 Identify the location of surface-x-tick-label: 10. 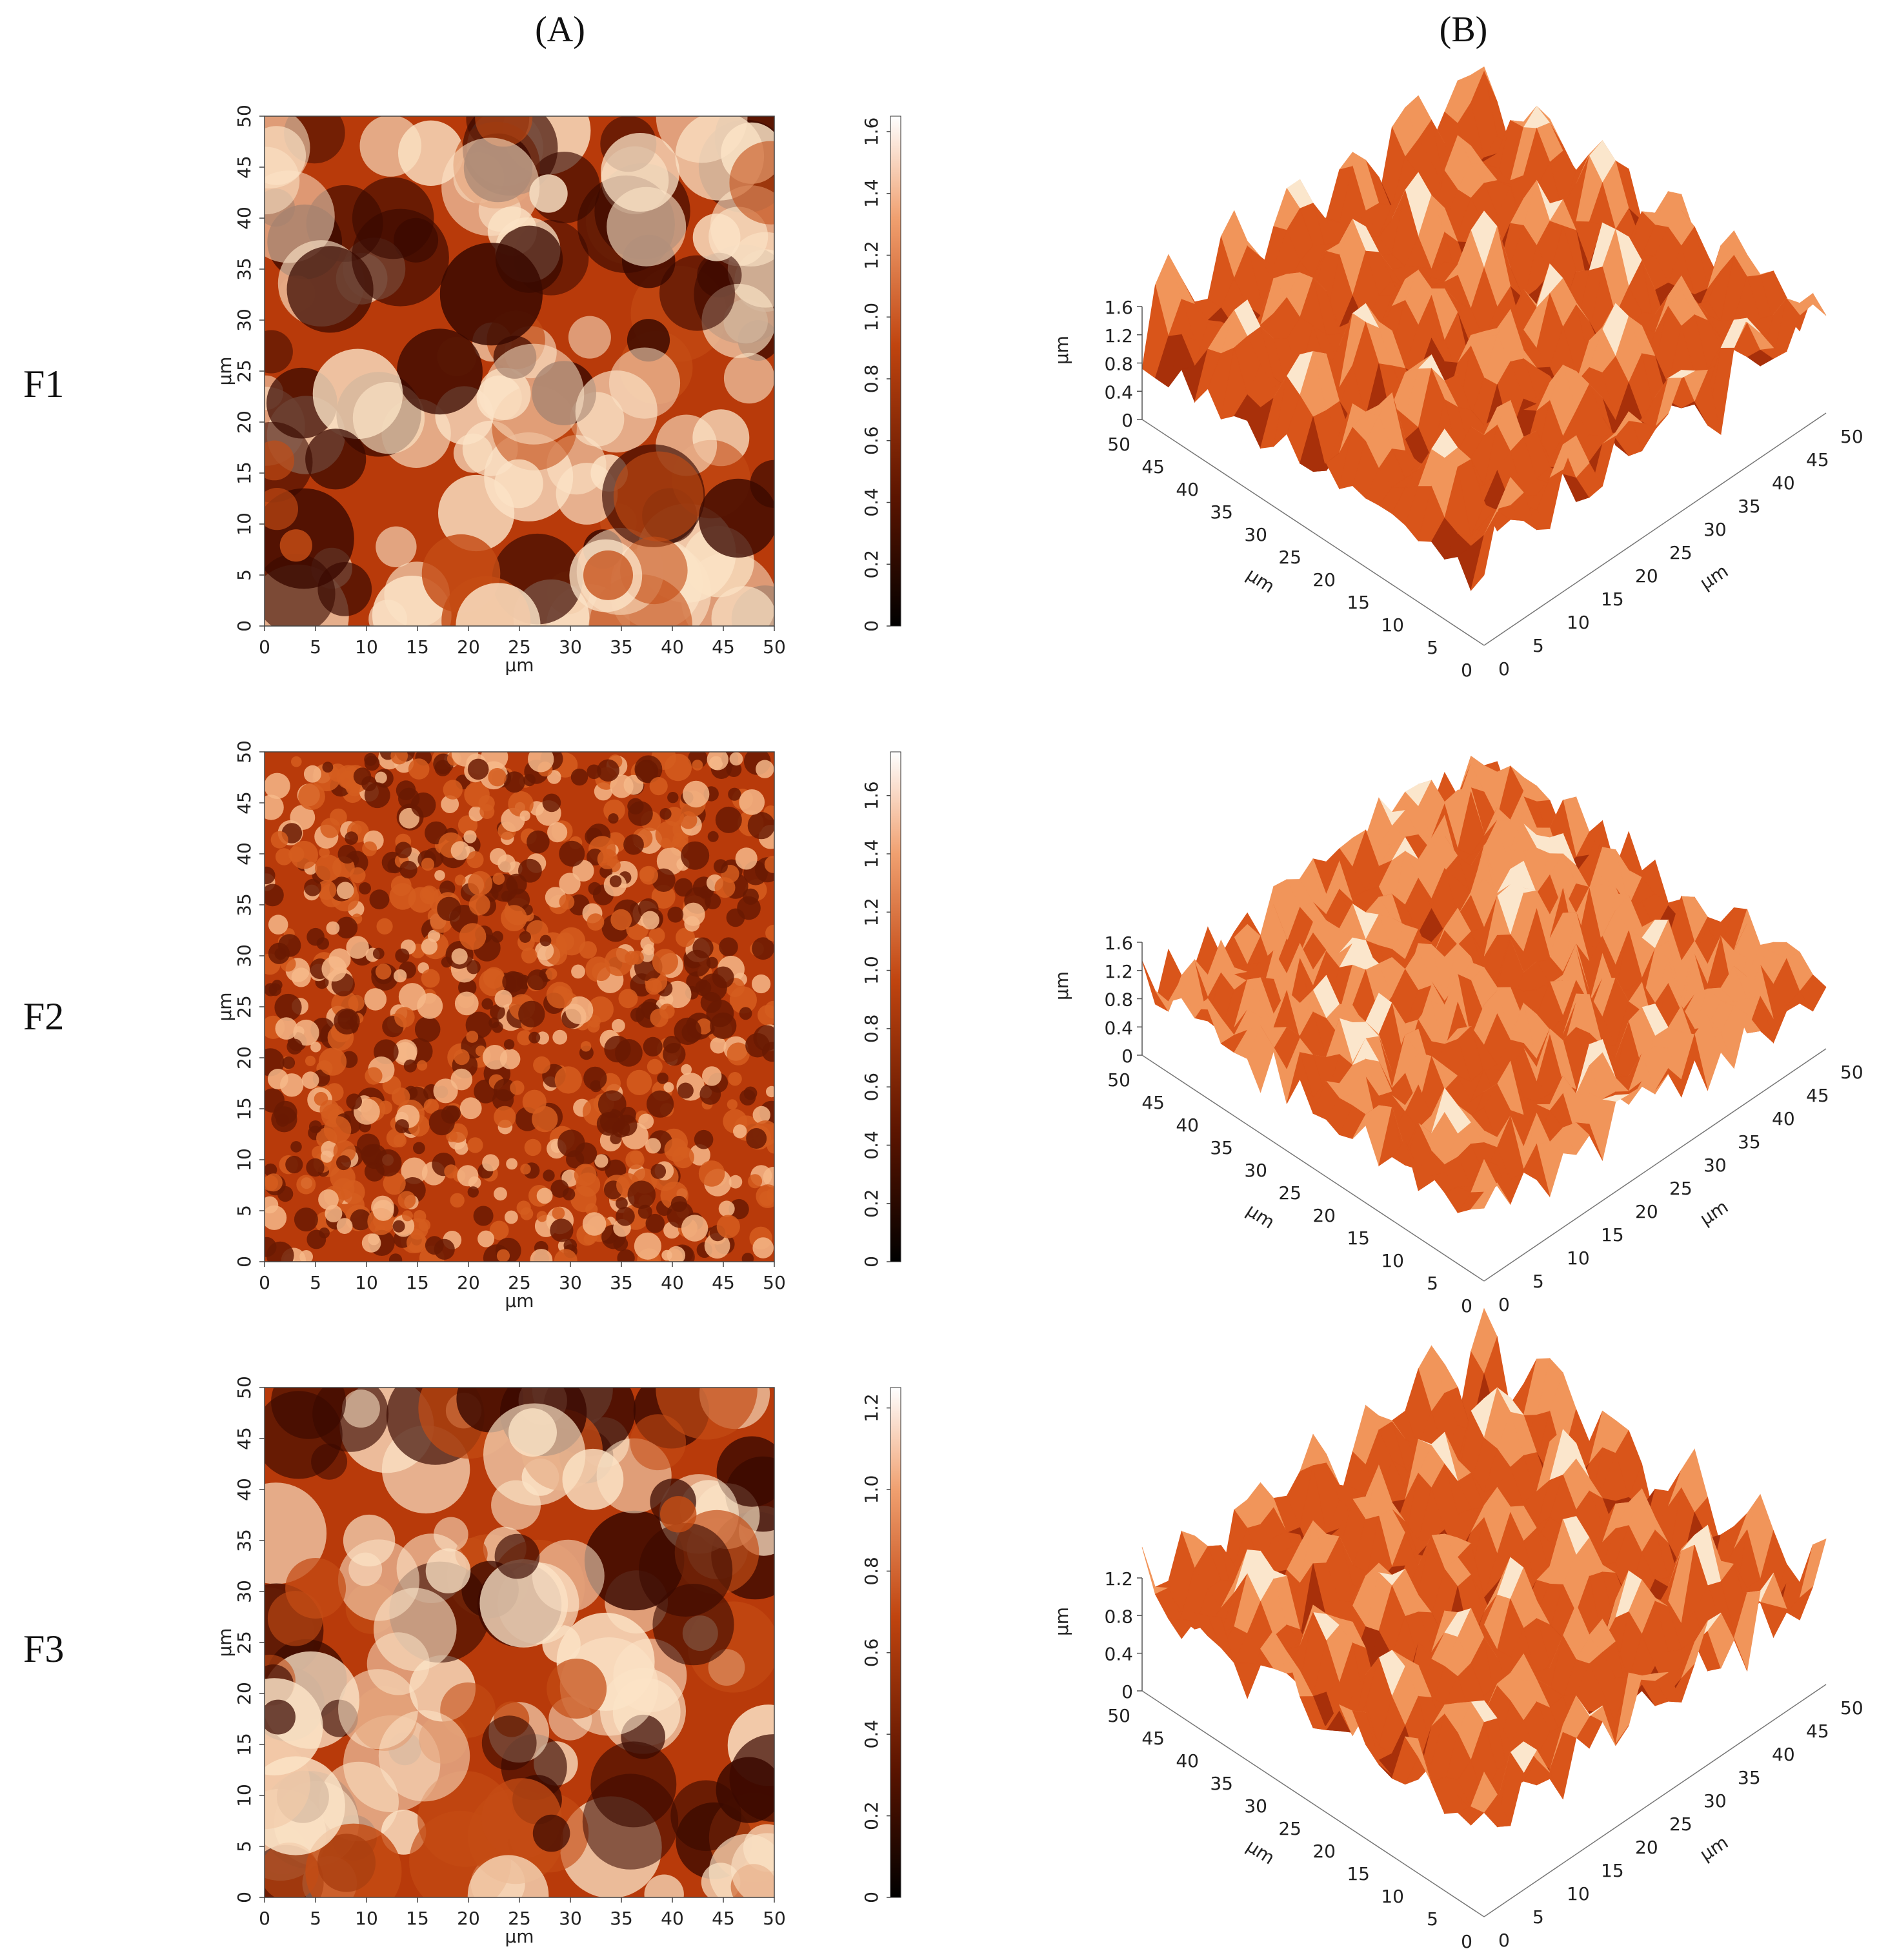
(1578, 1894).